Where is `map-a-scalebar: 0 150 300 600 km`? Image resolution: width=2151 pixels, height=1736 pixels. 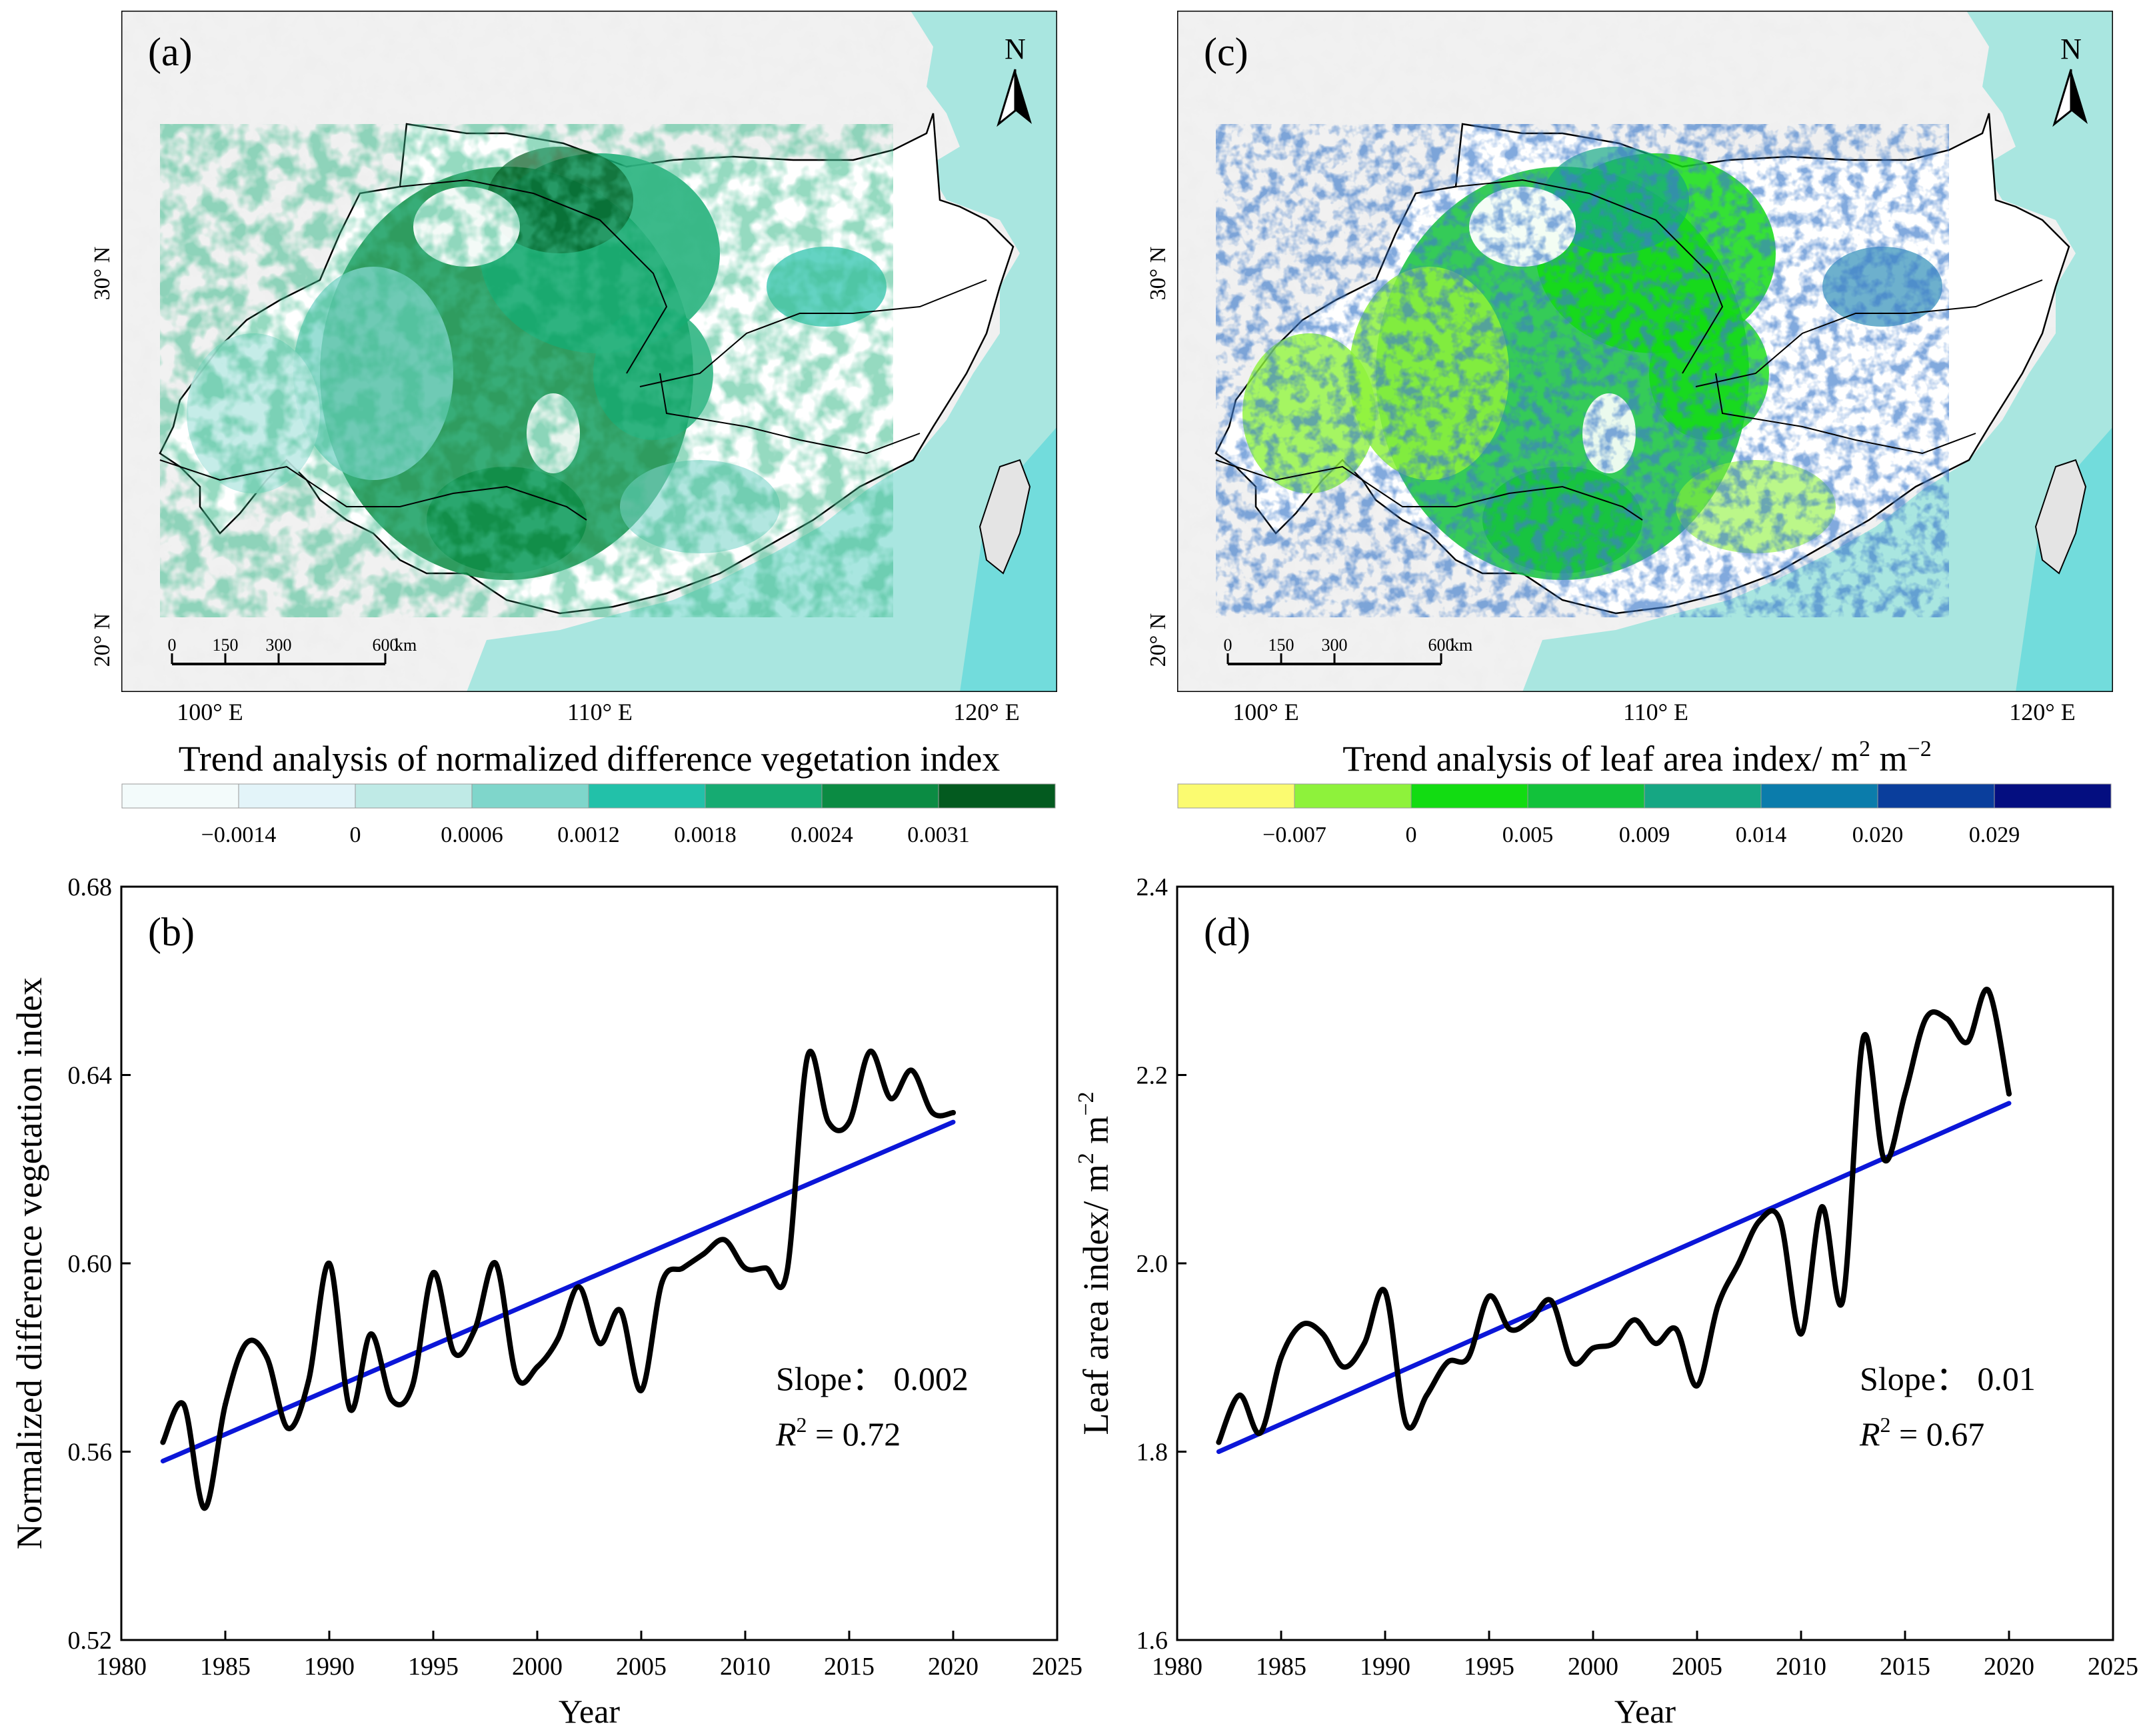
map-a-scalebar: 0 150 300 600 km is located at coordinates (292, 650).